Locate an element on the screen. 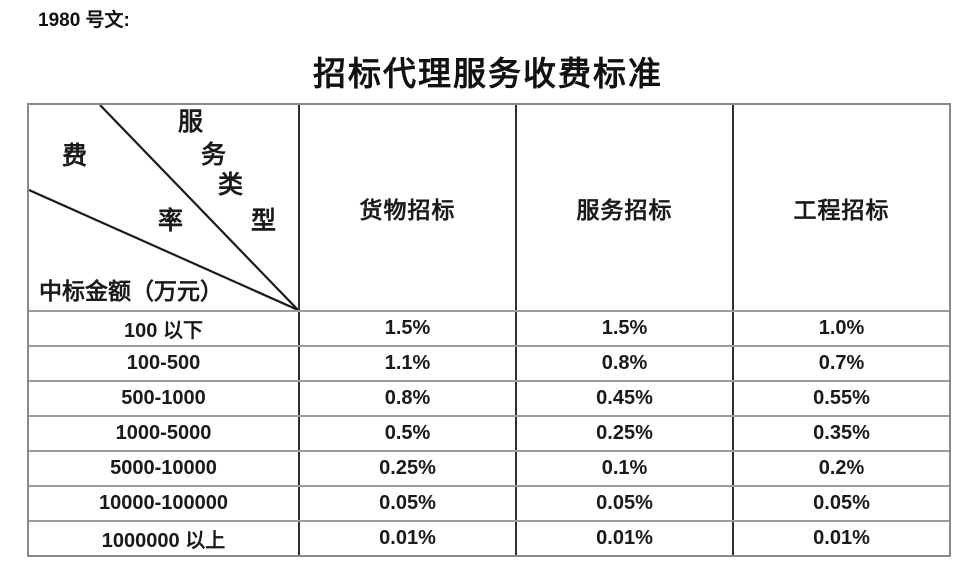  row-label: 1000-5000 is located at coordinates (163, 433).